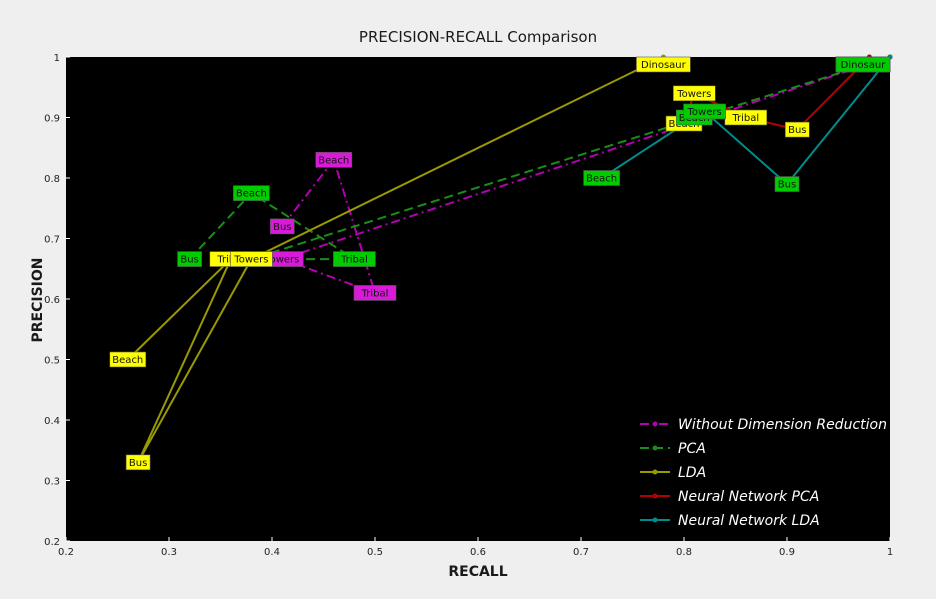 Image resolution: width=936 pixels, height=604 pixels. I want to click on point-label-neural-network-lda: Dinosaur, so click(864, 65).